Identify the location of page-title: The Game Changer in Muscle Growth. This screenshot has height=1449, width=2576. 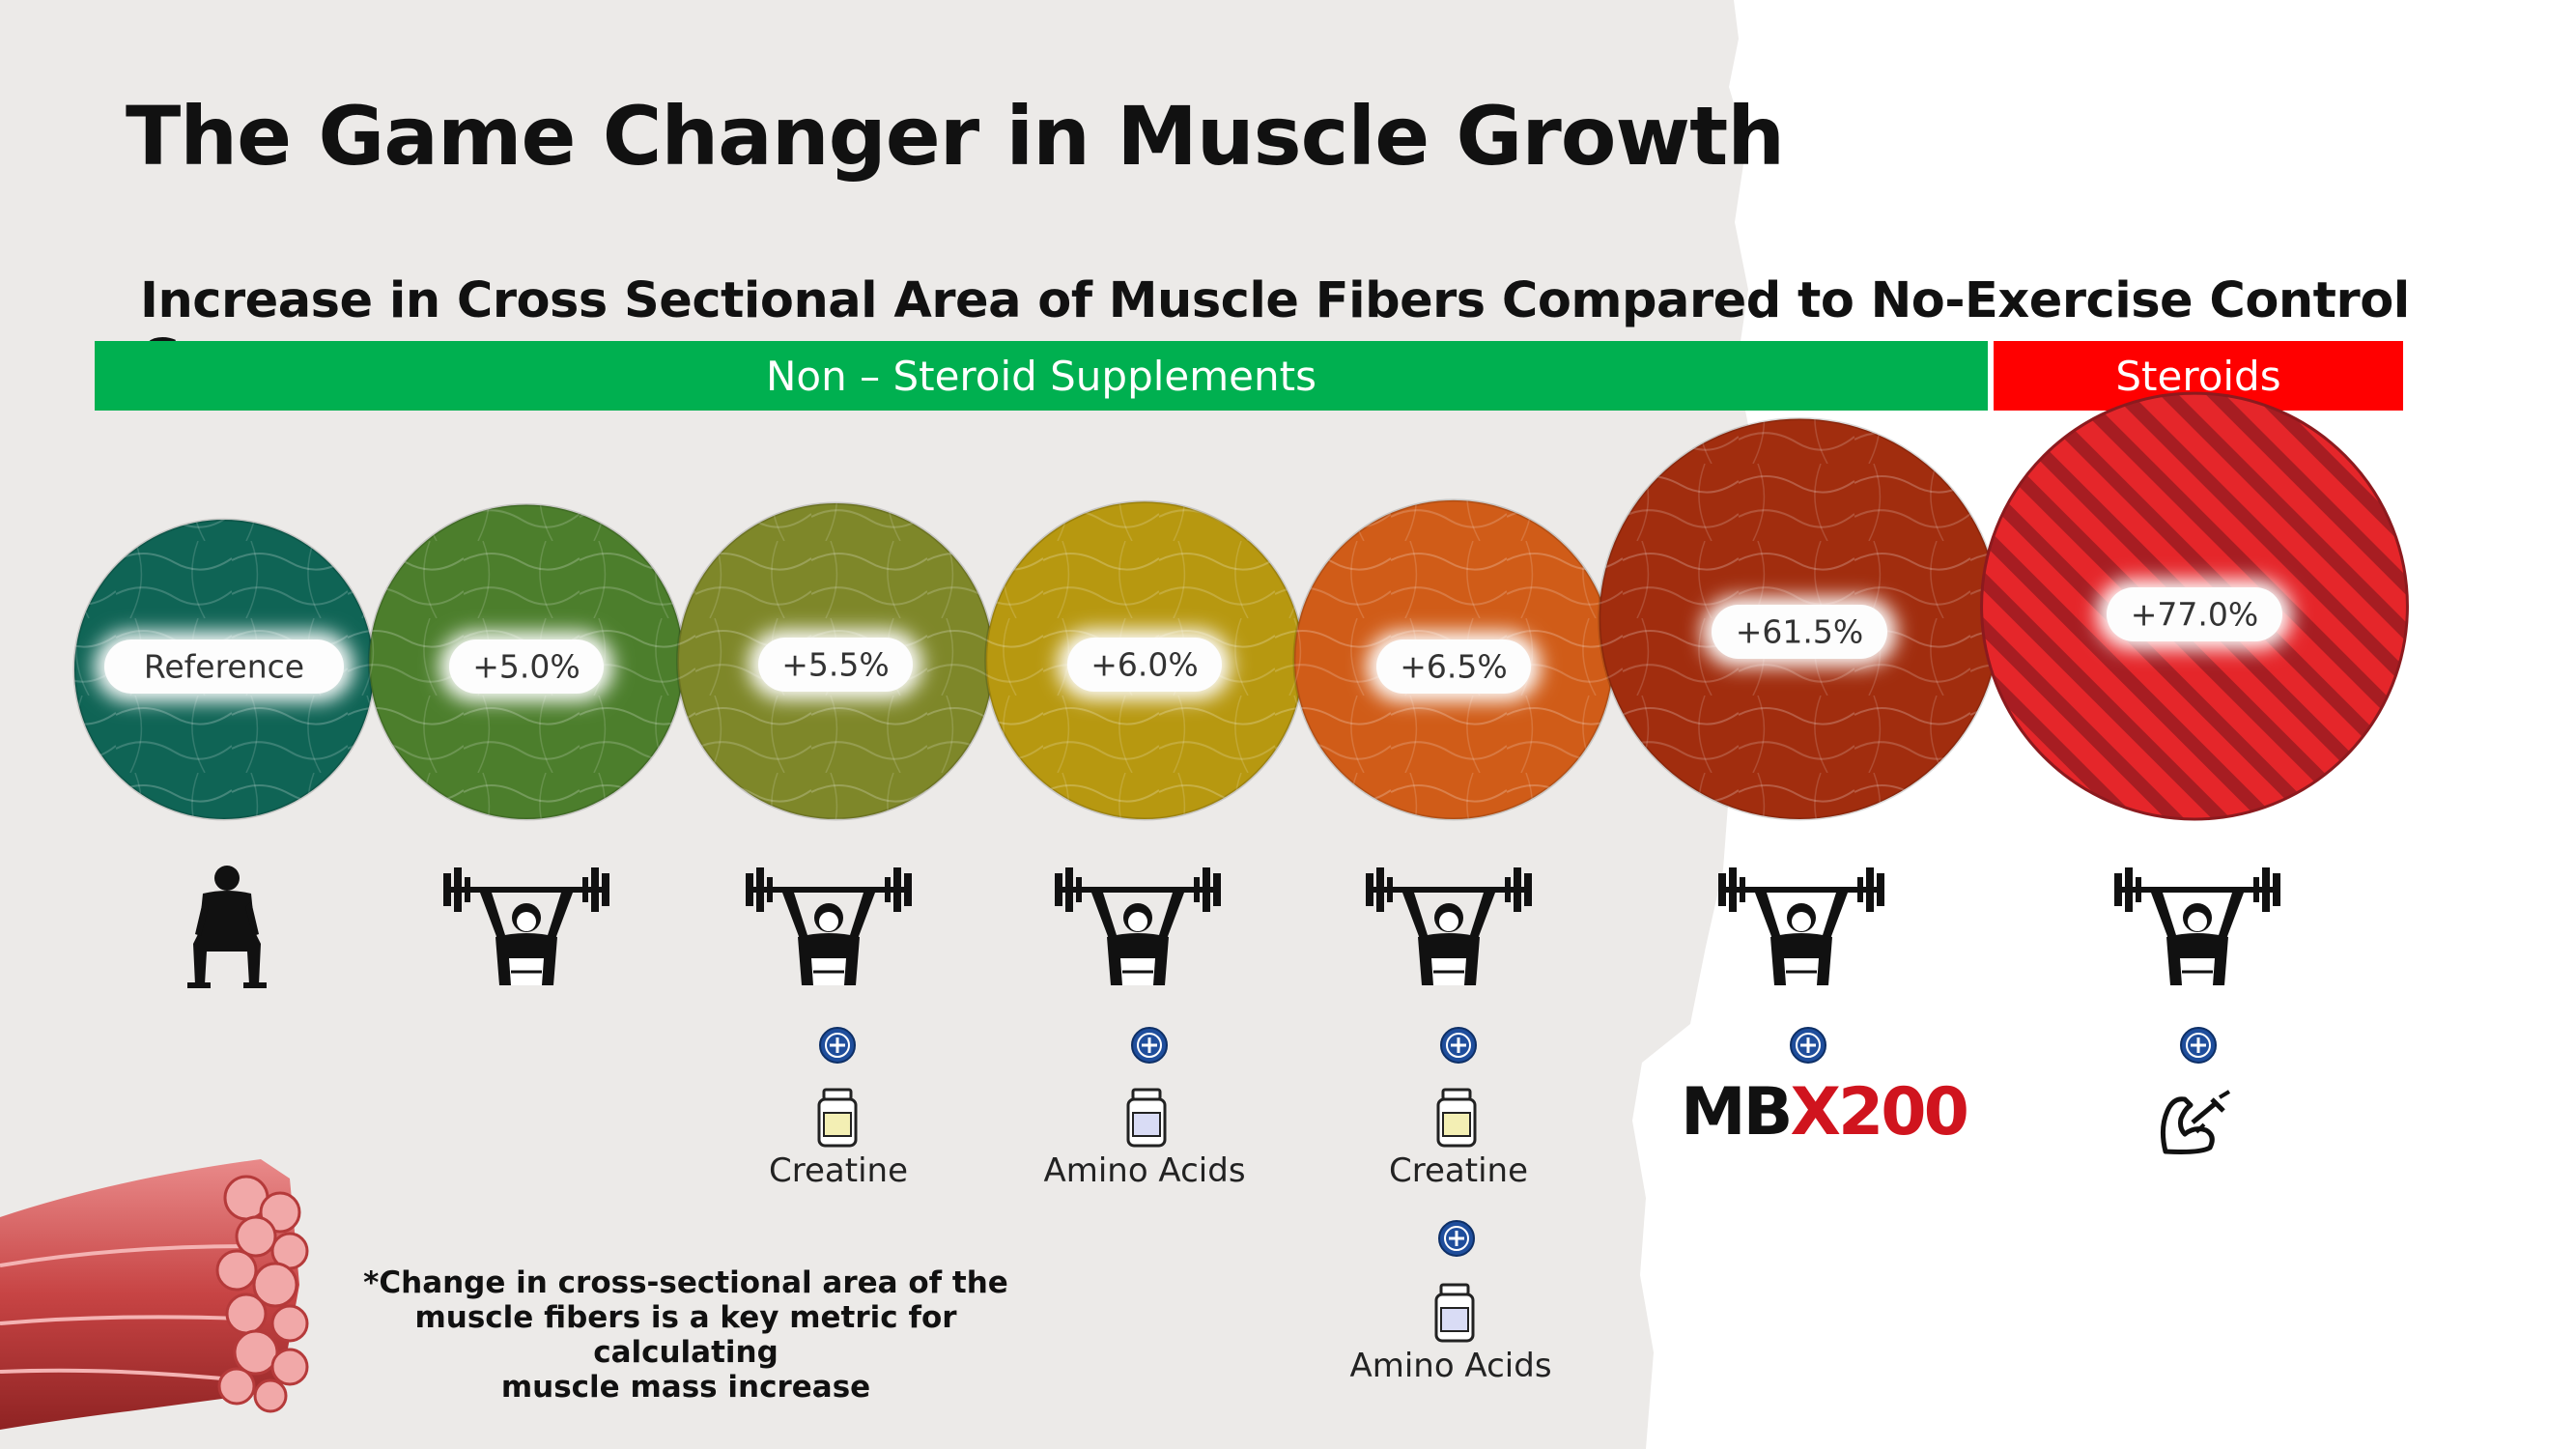
(955, 136).